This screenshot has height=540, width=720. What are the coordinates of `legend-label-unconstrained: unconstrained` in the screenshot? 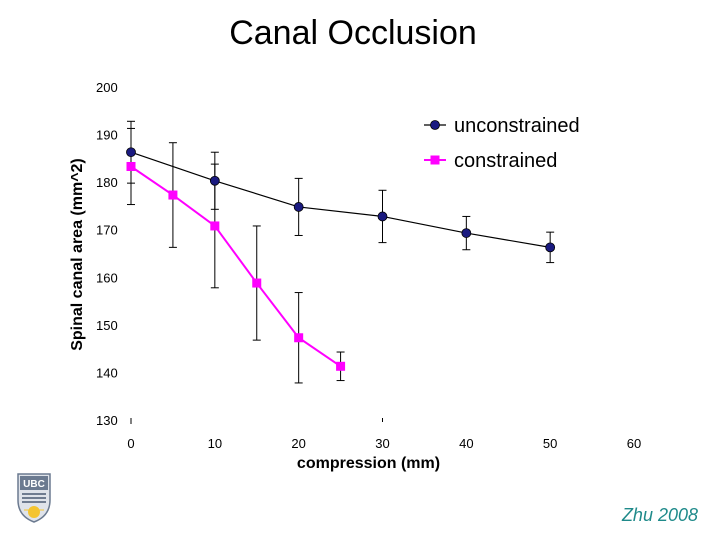 It's located at (517, 126).